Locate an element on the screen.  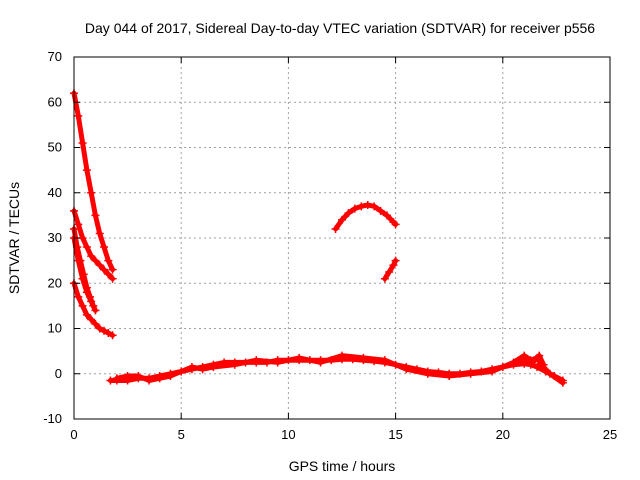
y-tick-label: 20 is located at coordinates (55, 282).